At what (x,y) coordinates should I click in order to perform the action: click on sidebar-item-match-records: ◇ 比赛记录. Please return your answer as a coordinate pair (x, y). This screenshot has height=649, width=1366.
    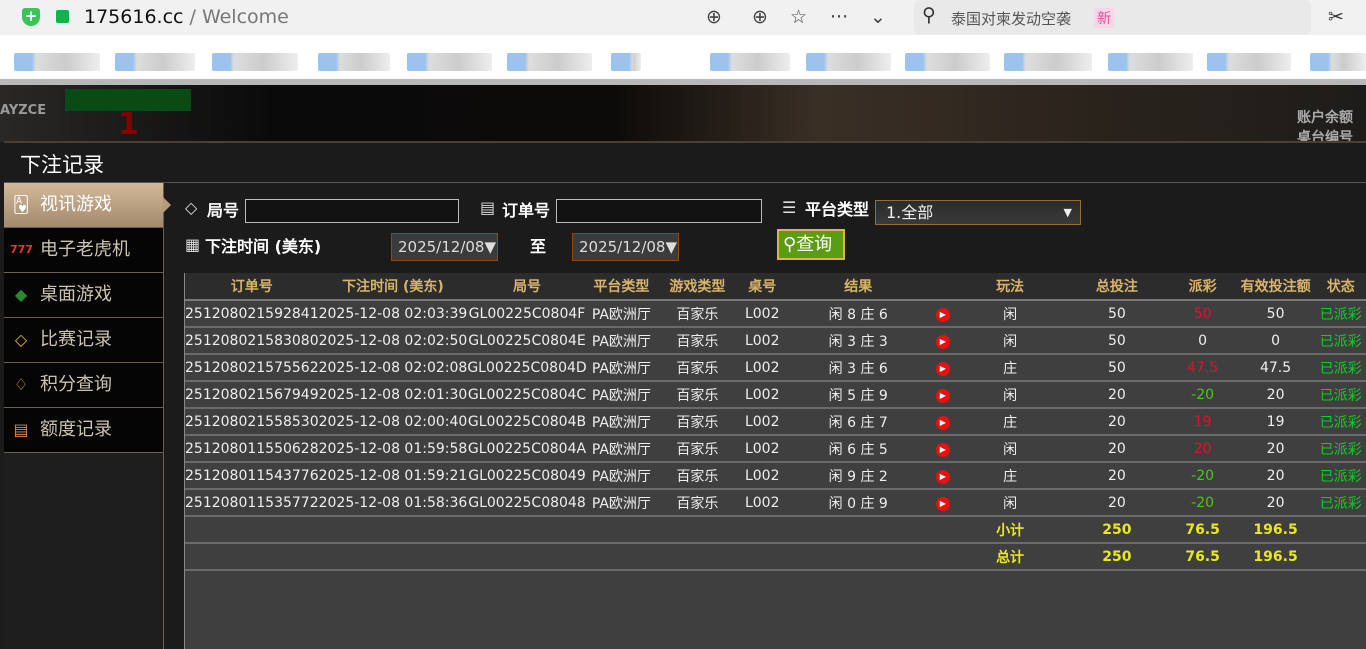
    Looking at the image, I should click on (83, 340).